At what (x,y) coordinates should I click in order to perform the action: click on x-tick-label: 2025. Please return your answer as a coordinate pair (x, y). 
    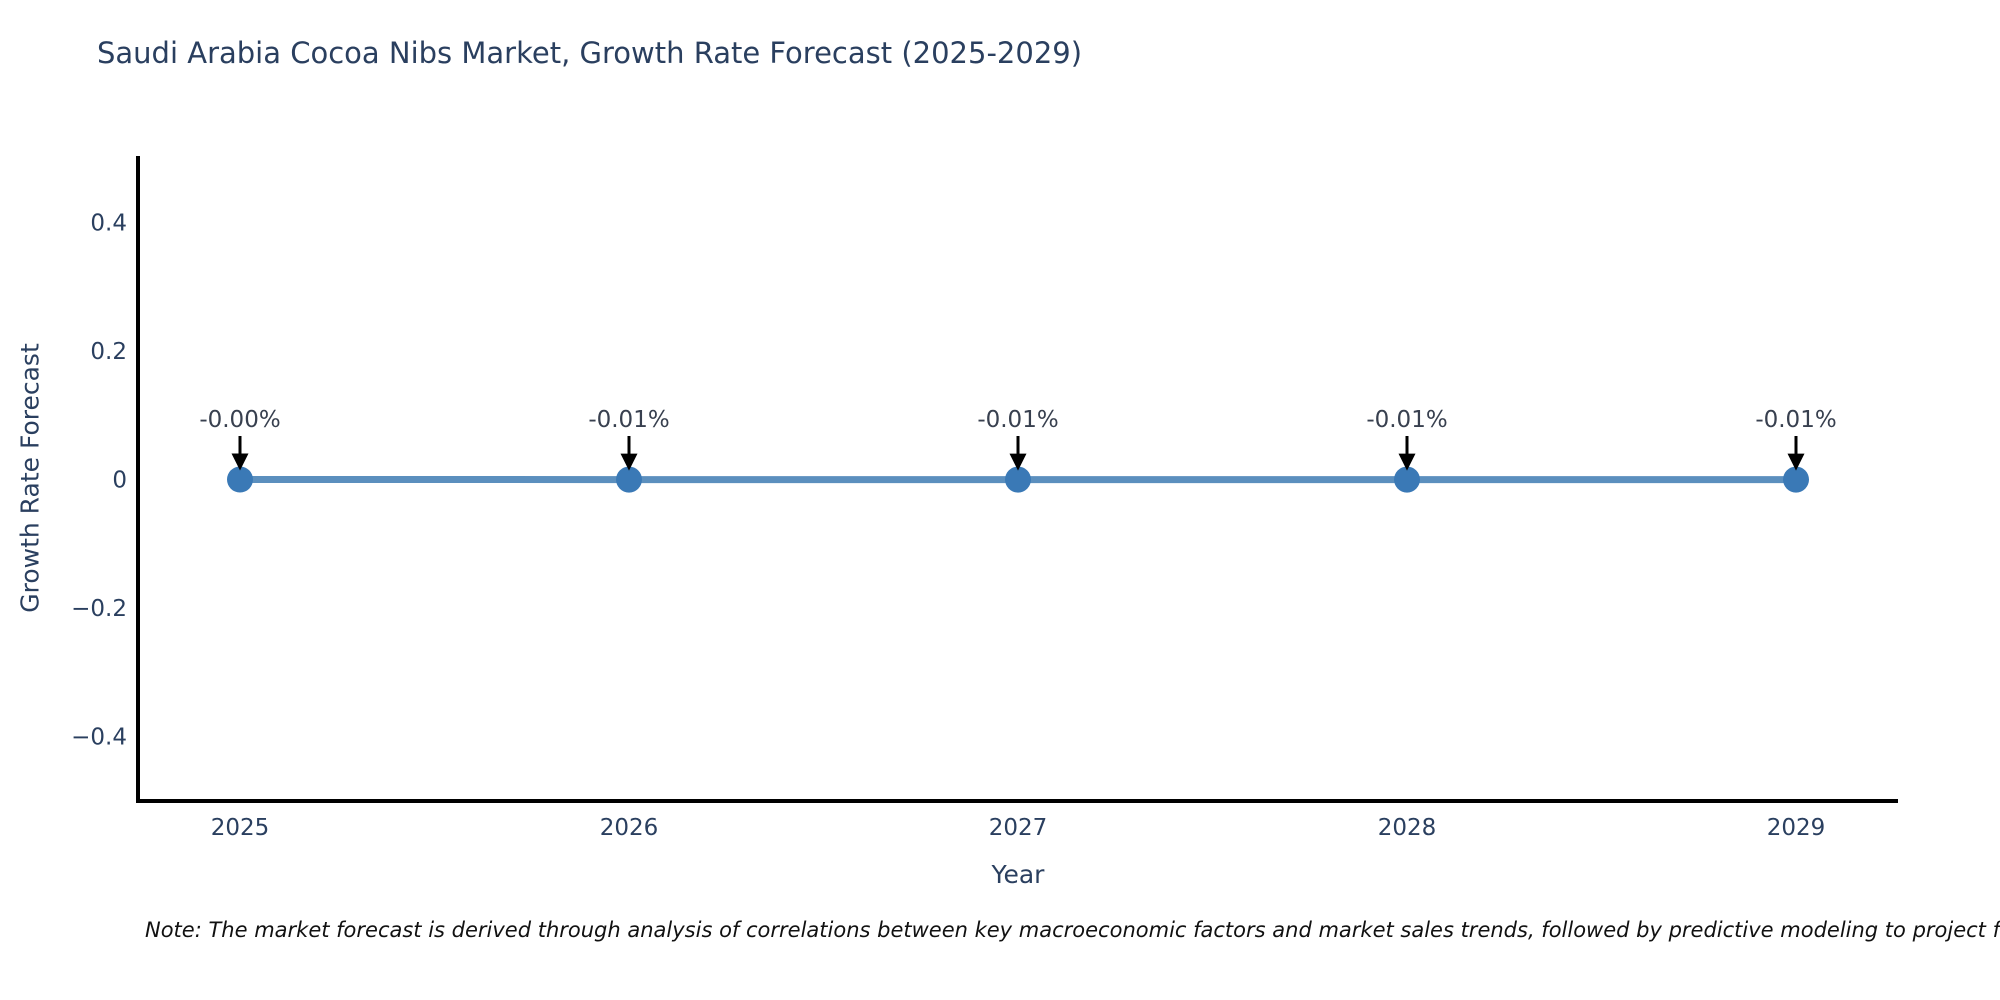
    Looking at the image, I should click on (240, 828).